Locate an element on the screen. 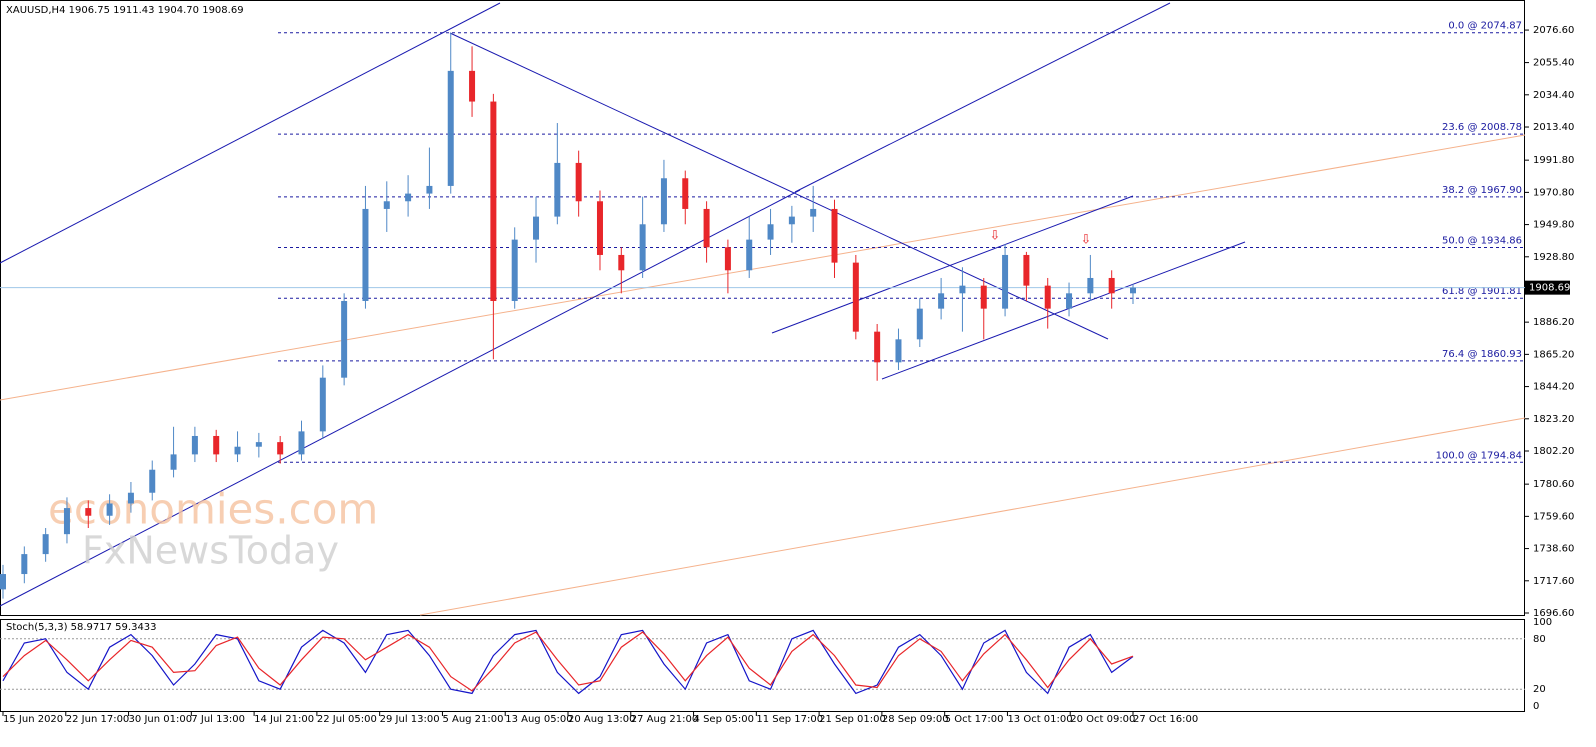 This screenshot has height=747, width=1596. y-tick-label: 1991.80 is located at coordinates (1553, 160).